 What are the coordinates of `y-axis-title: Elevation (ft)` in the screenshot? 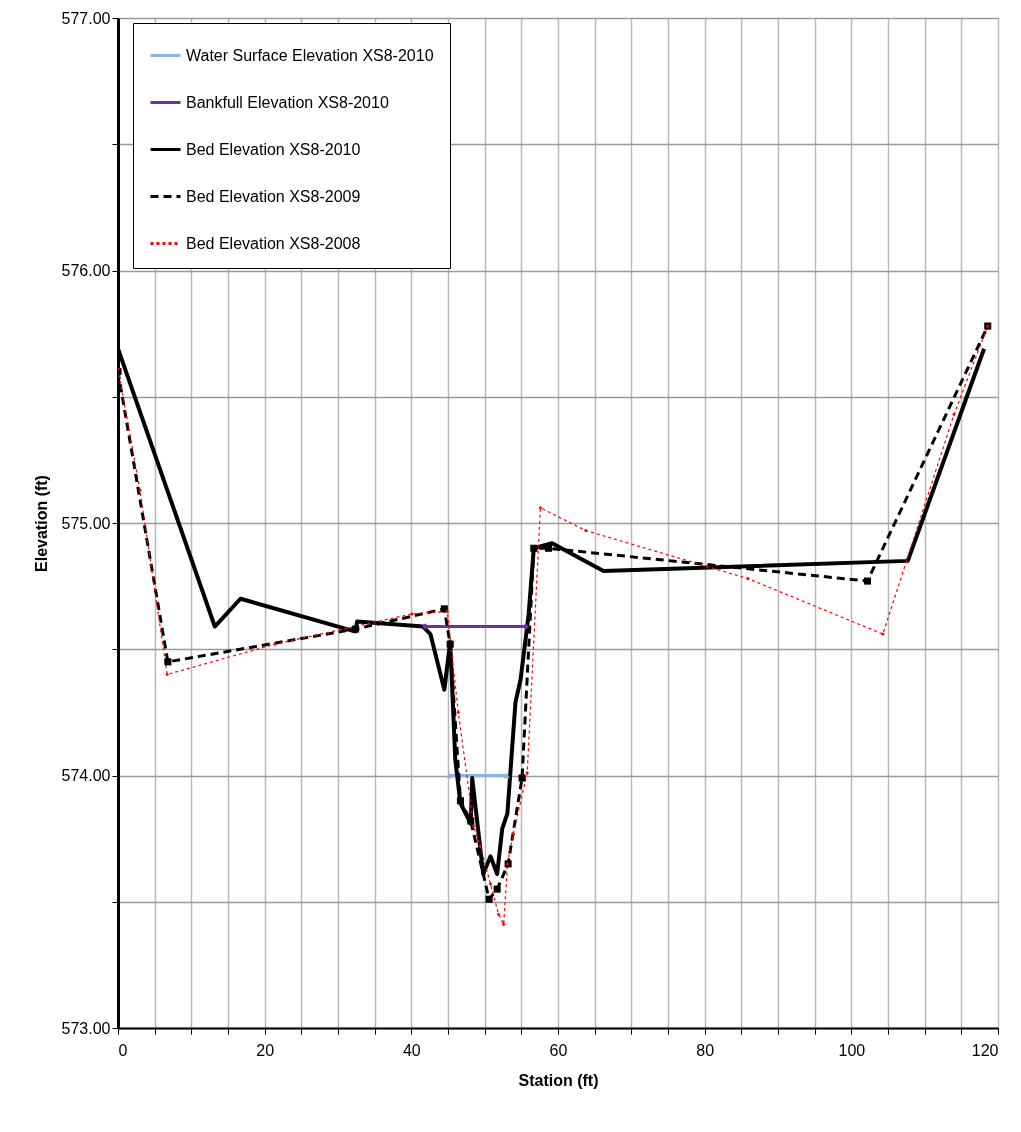 It's located at (41, 523).